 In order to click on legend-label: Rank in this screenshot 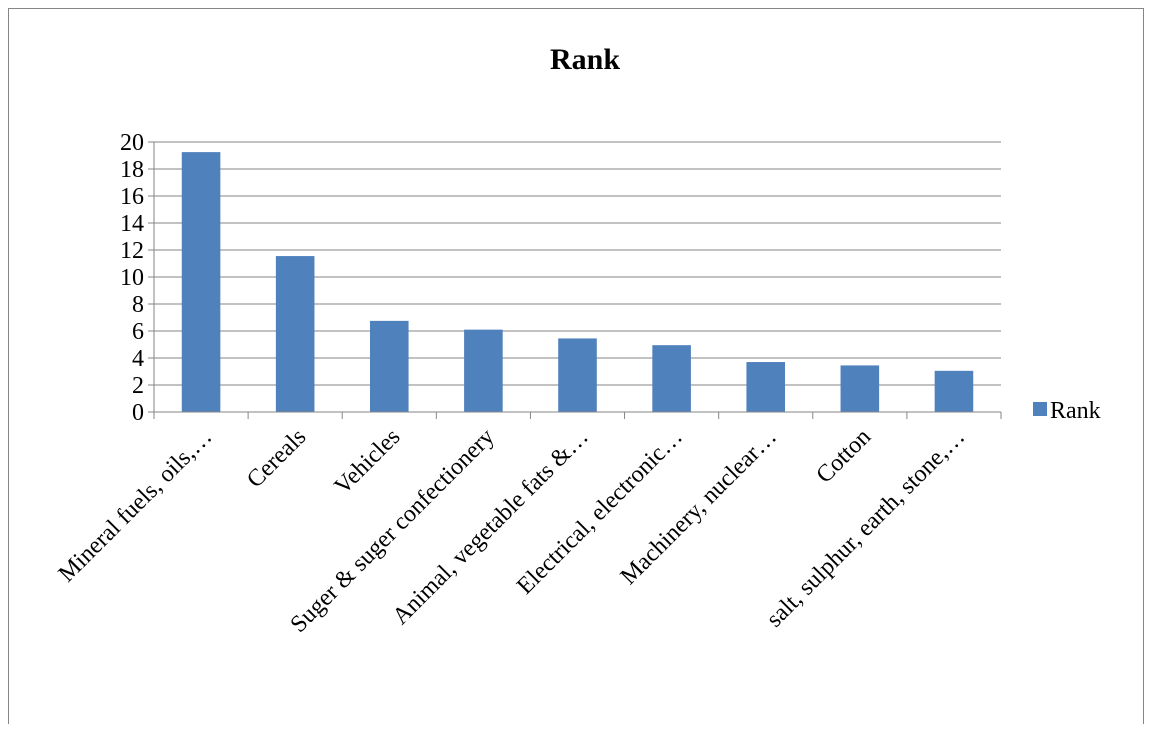, I will do `click(1075, 411)`.